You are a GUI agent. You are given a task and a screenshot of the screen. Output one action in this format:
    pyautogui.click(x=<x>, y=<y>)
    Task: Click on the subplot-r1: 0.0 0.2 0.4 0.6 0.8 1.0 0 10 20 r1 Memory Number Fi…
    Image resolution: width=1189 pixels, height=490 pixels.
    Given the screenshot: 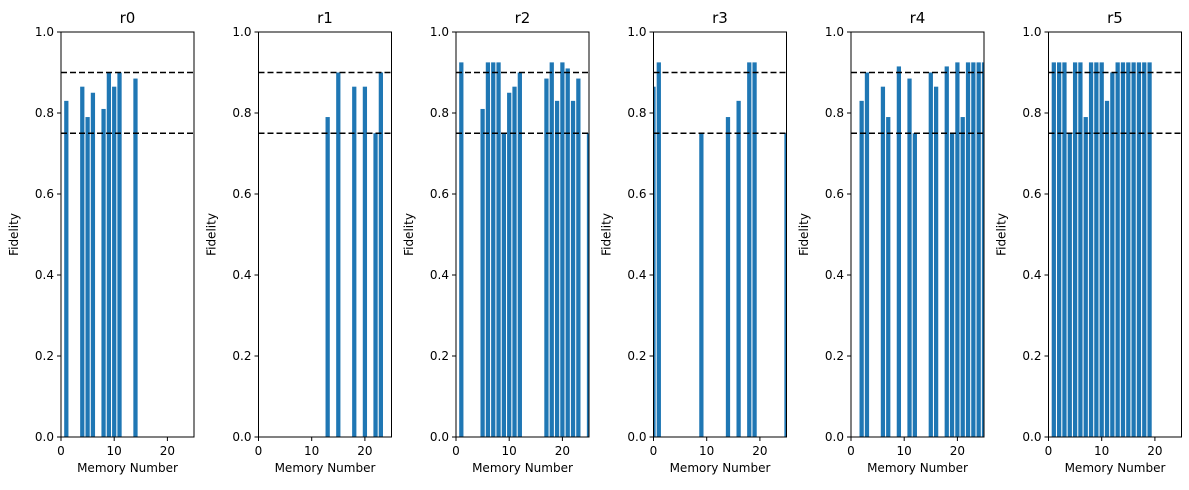 What is the action you would take?
    pyautogui.click(x=298, y=242)
    